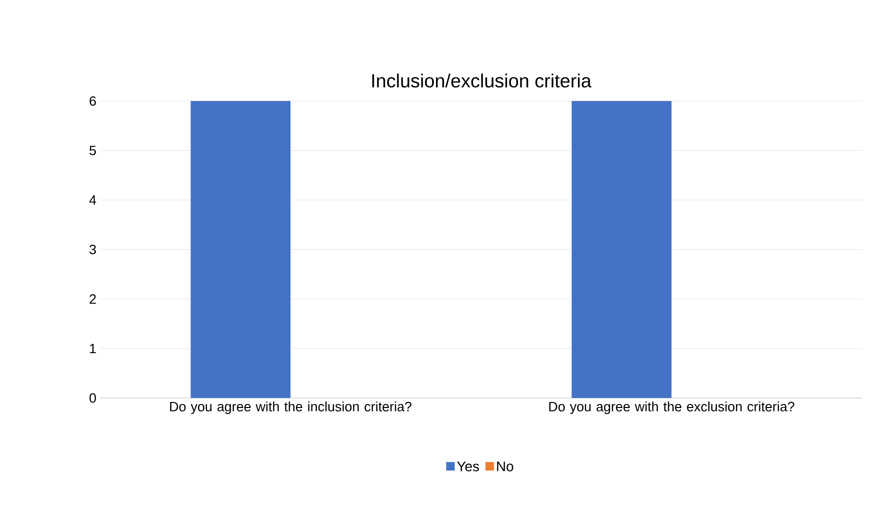  Describe the element at coordinates (482, 81) in the screenshot. I see `chart-title: Inclusion/exclusion criteria` at that location.